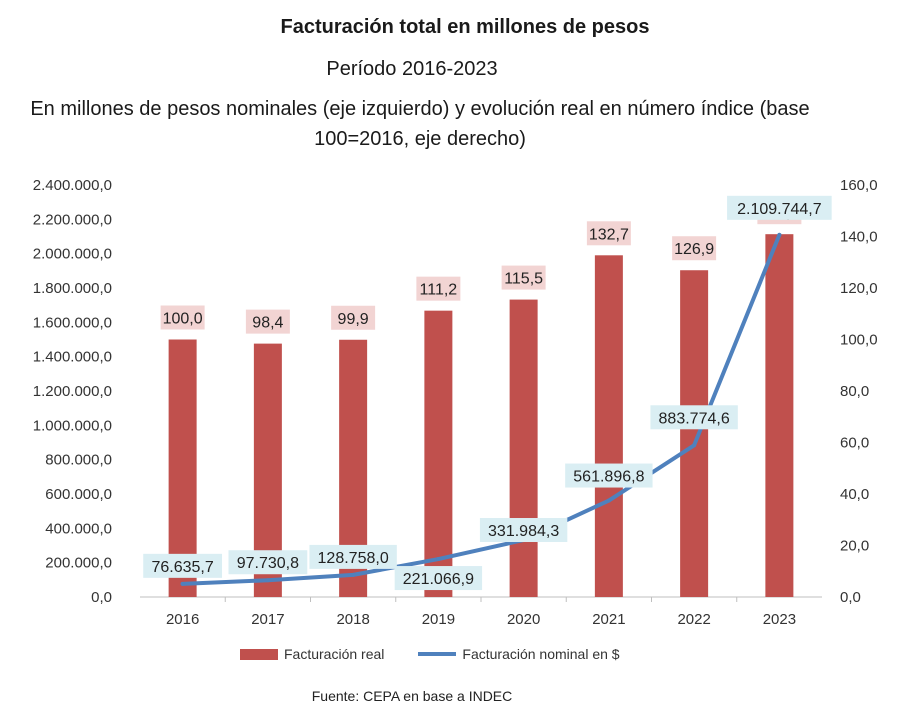  I want to click on right-axis-tick-label: 120,0, so click(859, 288).